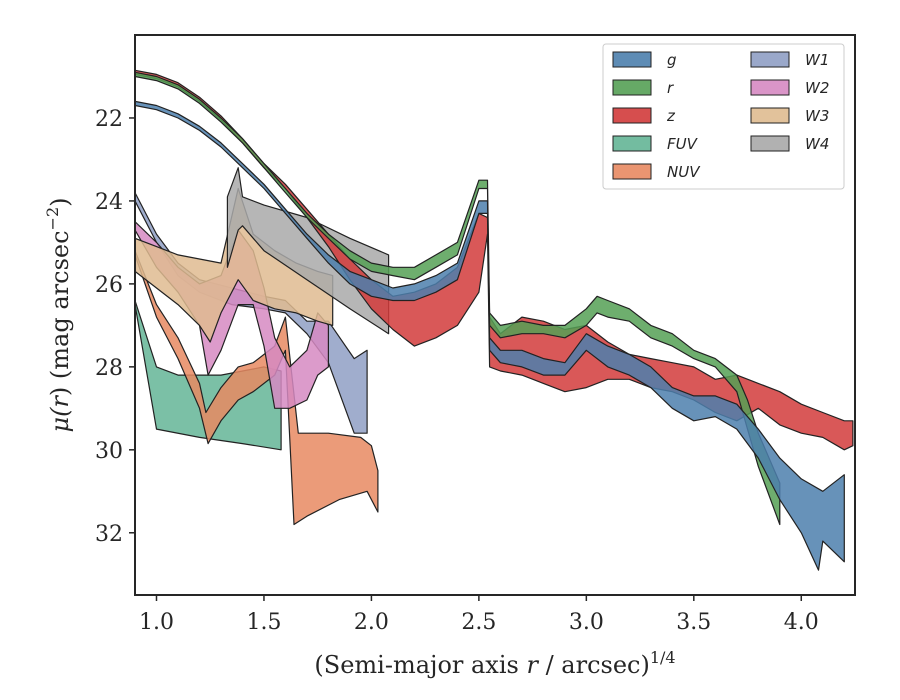  What do you see at coordinates (109, 534) in the screenshot?
I see `y-tick-label: 32` at bounding box center [109, 534].